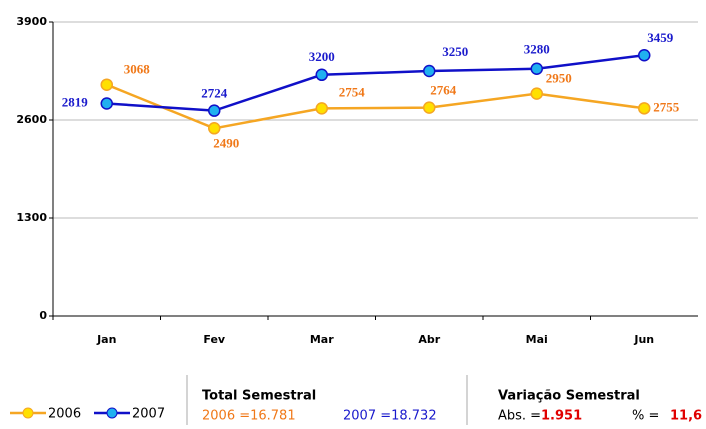 The image size is (706, 429). Describe the element at coordinates (666, 106) in the screenshot. I see `data-label: 2755` at that location.